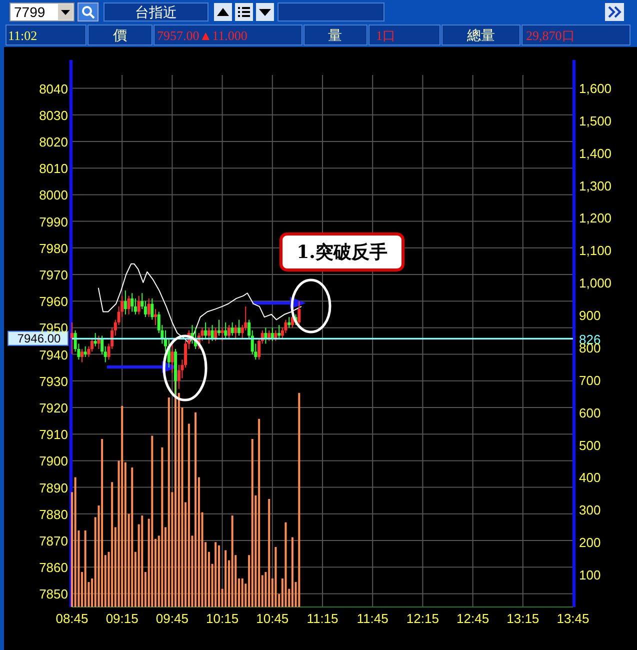 Image resolution: width=637 pixels, height=650 pixels. Describe the element at coordinates (590, 478) in the screenshot. I see `y2-tick-label: 400` at that location.